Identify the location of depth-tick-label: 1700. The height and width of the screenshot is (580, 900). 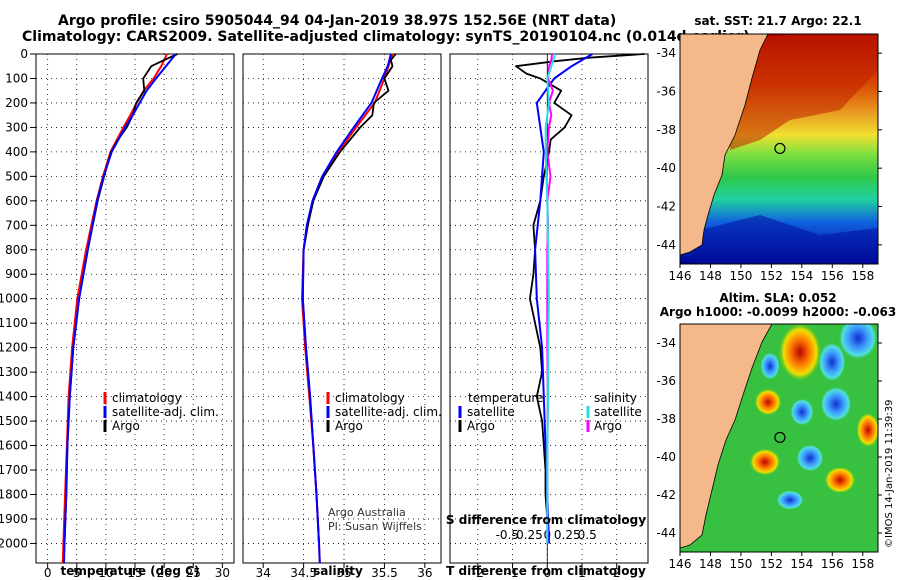
(14, 470).